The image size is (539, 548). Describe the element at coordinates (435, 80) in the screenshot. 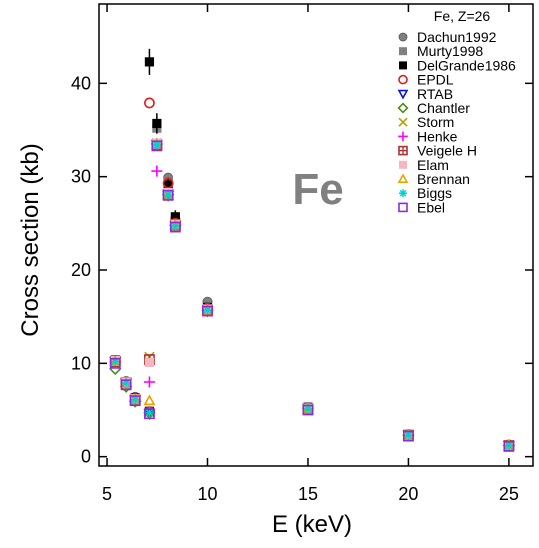

I see `legend-label-epdl: EPDL` at that location.